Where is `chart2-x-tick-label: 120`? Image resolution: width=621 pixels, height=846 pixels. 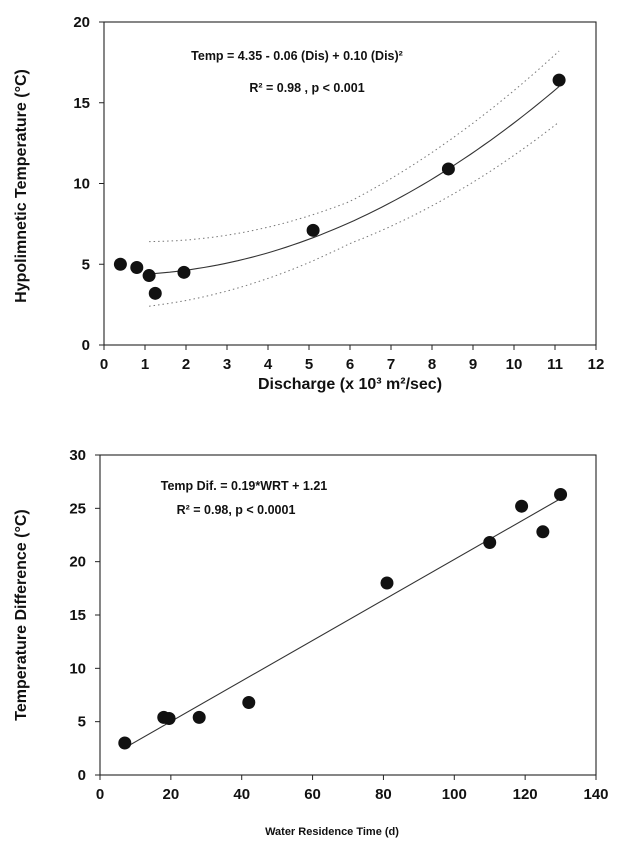 chart2-x-tick-label: 120 is located at coordinates (525, 794).